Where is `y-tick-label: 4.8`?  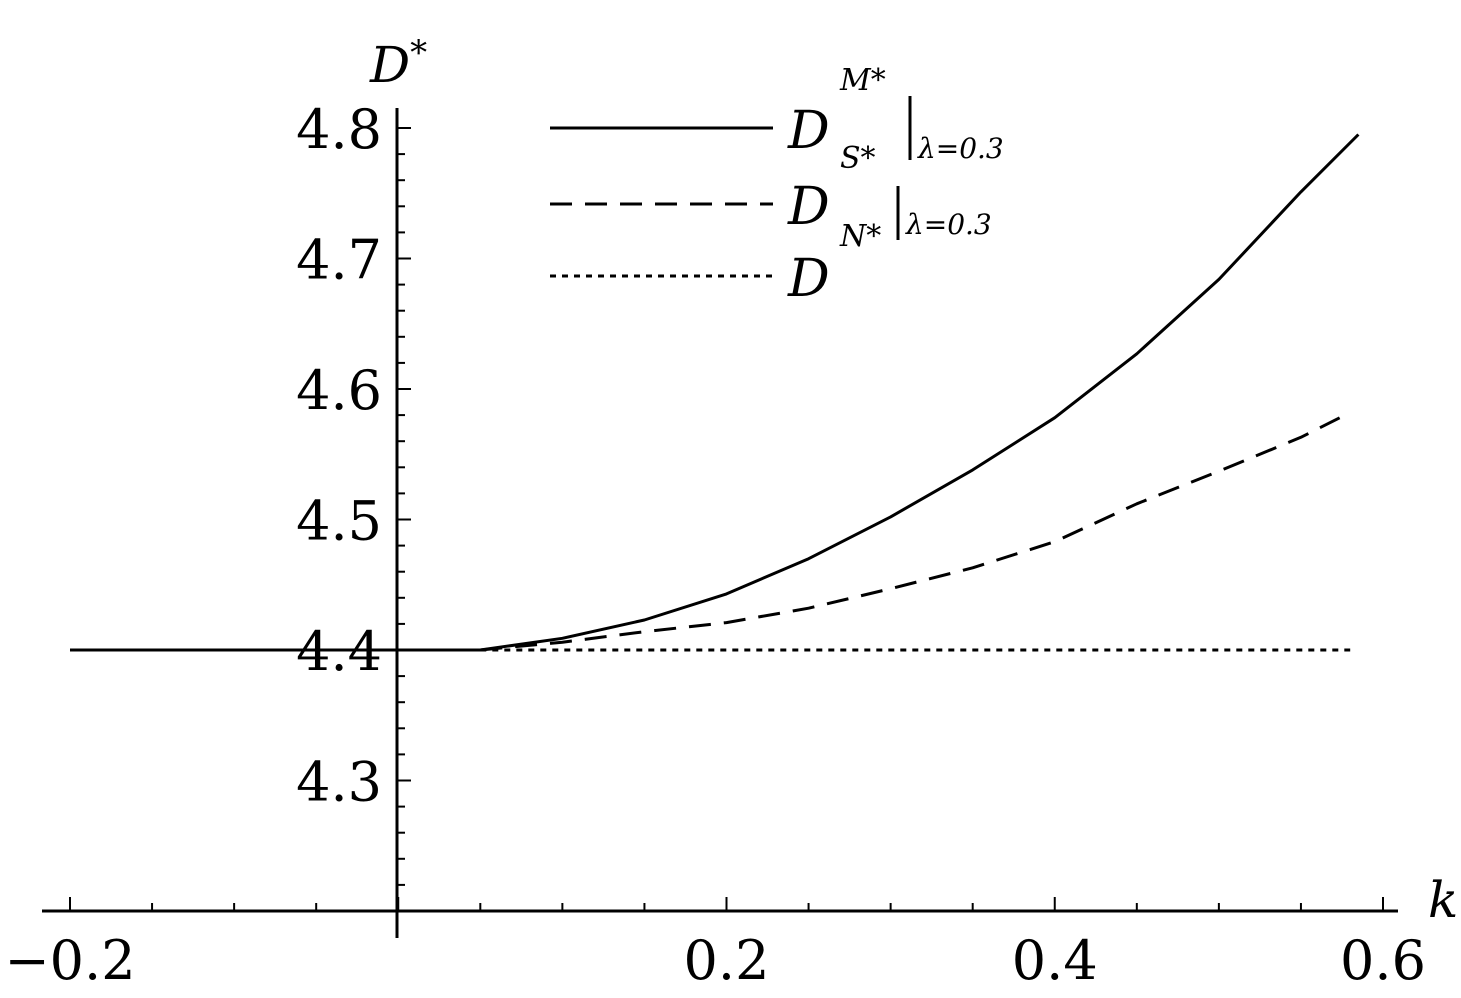
y-tick-label: 4.8 is located at coordinates (339, 129).